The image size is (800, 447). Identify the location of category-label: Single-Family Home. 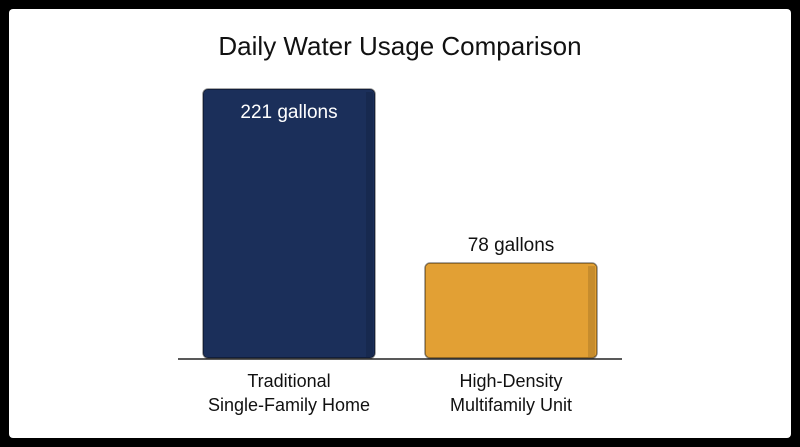
(289, 405).